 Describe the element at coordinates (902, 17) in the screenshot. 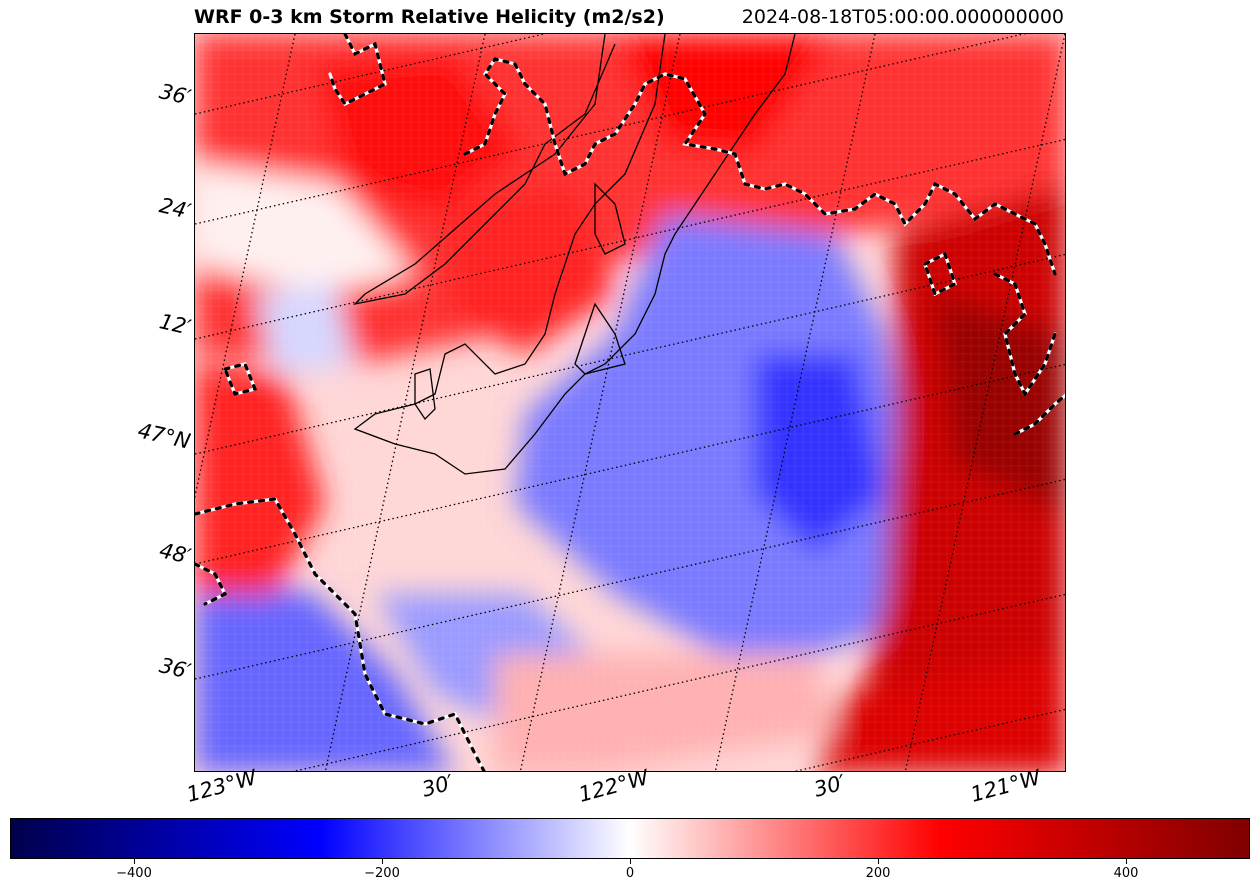

I see `valid-time: 2024-08-18T05:00:00.000000000` at that location.